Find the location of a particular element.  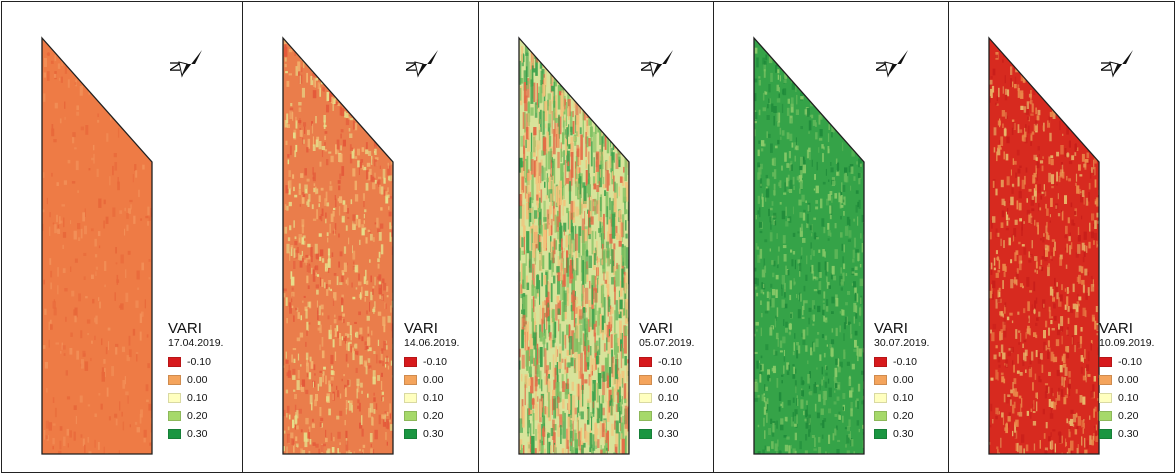

map-legend: VARI 17.04.2019. -0.10 0.00 0.10 0.20 0.30 is located at coordinates (195, 381).